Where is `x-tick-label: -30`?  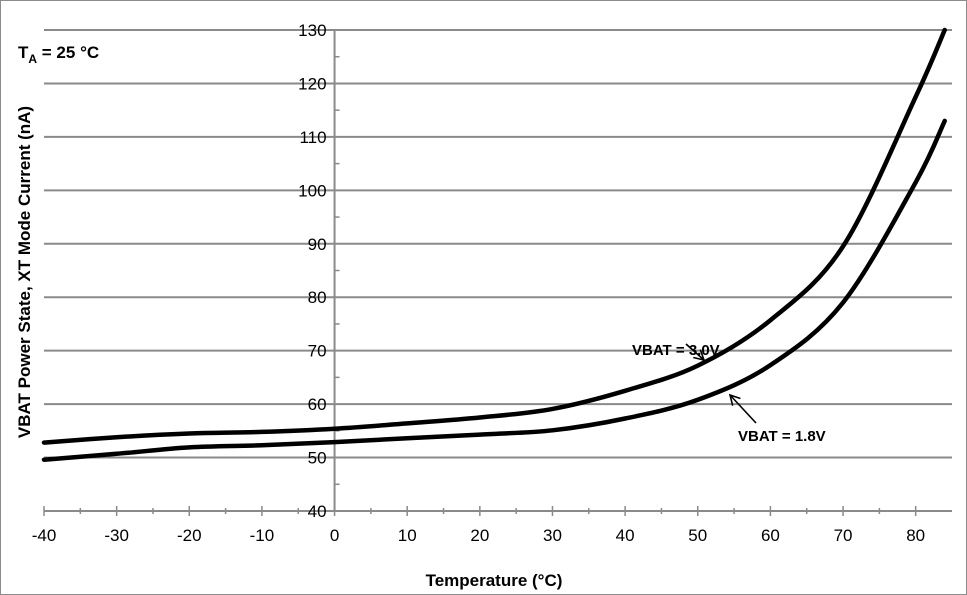
x-tick-label: -30 is located at coordinates (116, 535).